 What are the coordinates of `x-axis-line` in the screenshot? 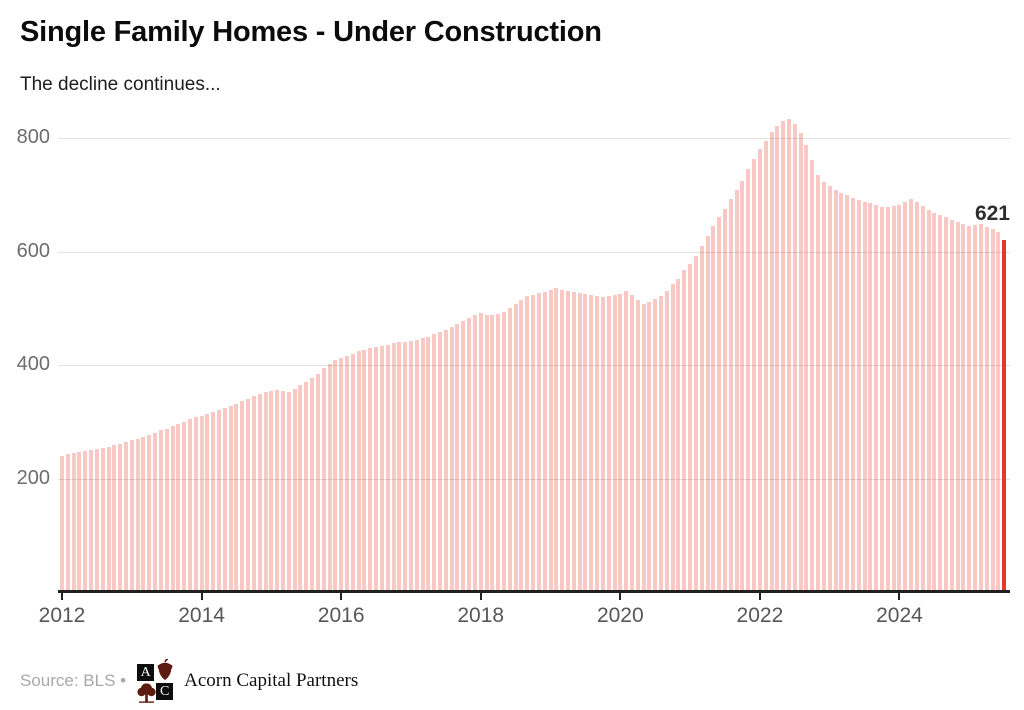 It's located at (534, 591).